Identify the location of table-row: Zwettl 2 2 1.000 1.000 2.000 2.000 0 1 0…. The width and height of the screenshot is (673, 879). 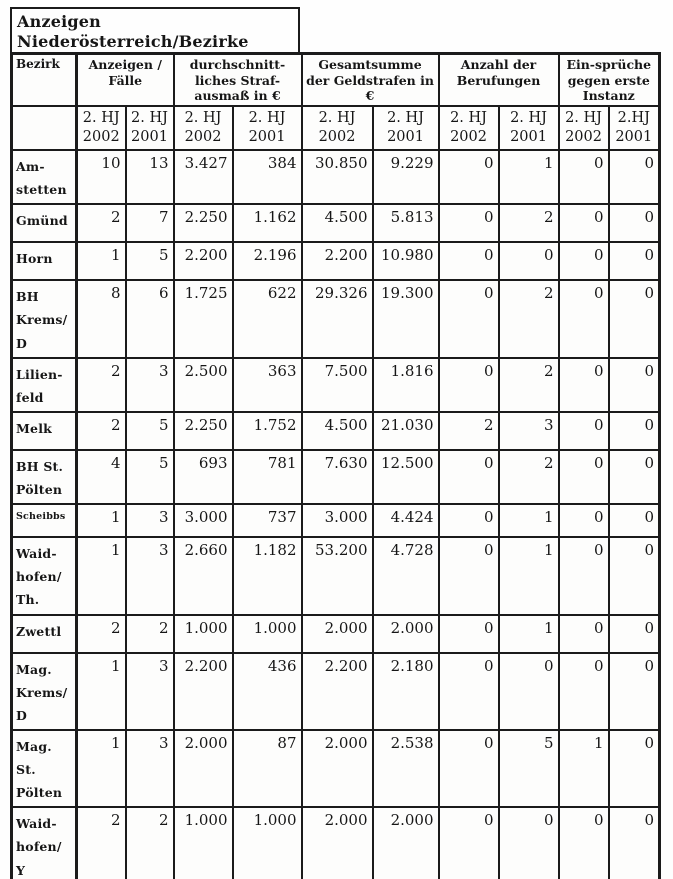
(335, 633).